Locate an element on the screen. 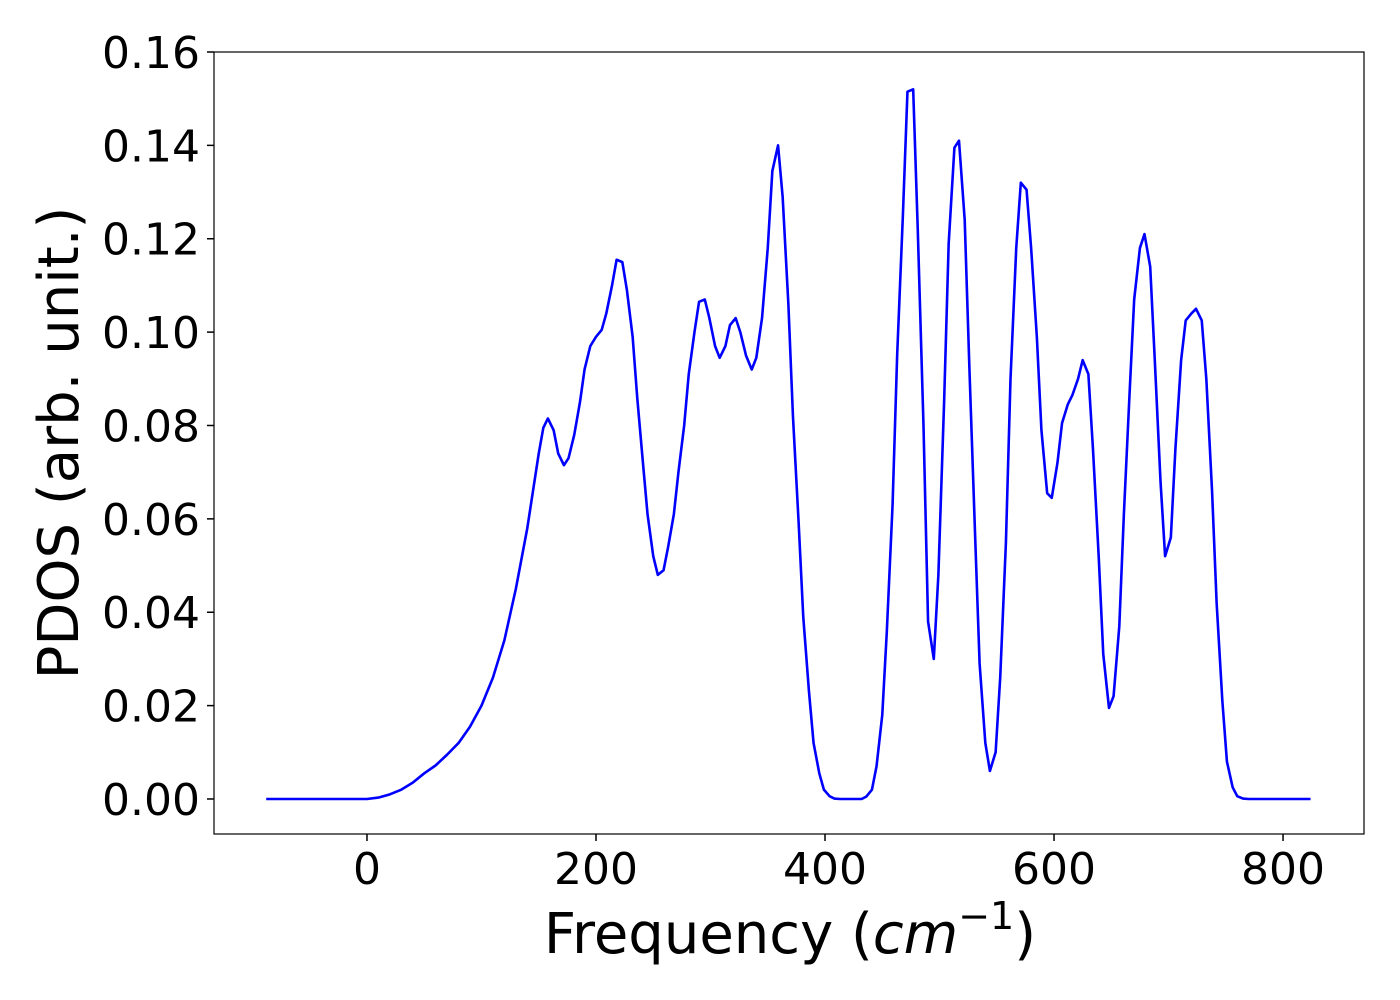  y-tick-label: 0.16 is located at coordinates (151, 53).